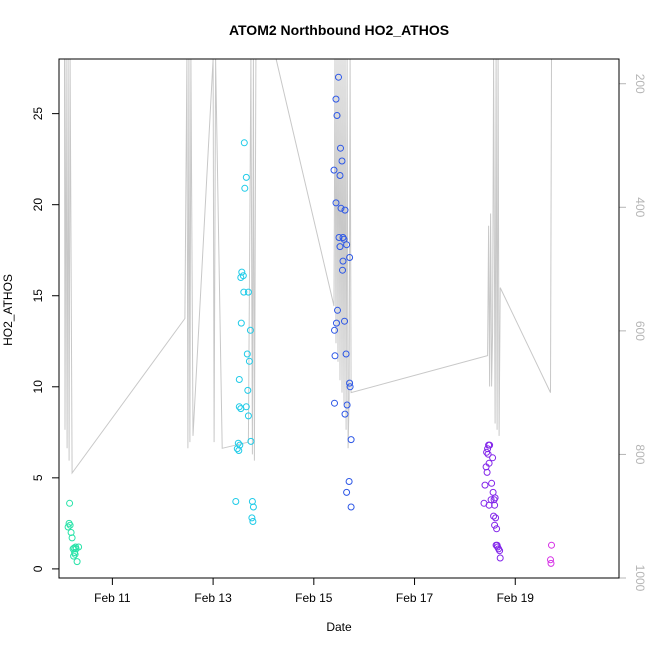 The width and height of the screenshot is (650, 650). I want to click on chart-title: ATOM2 Northbound HO2_ATHOS, so click(339, 30).